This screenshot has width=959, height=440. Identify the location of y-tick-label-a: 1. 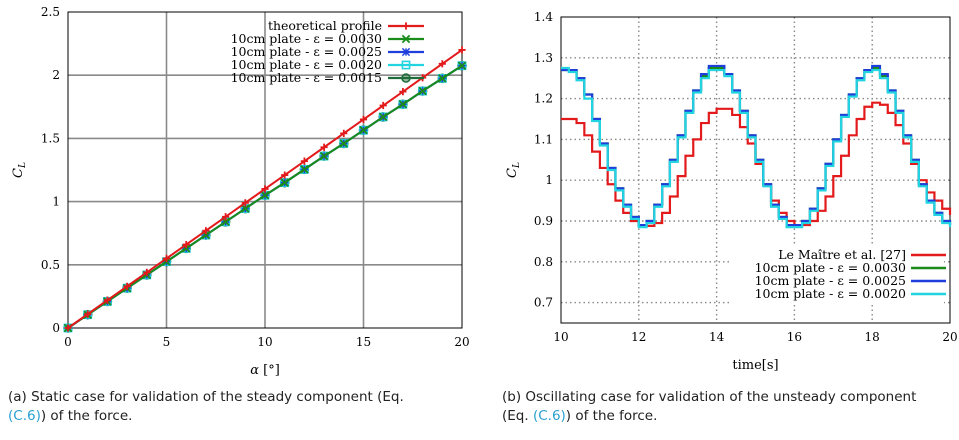
(56, 202).